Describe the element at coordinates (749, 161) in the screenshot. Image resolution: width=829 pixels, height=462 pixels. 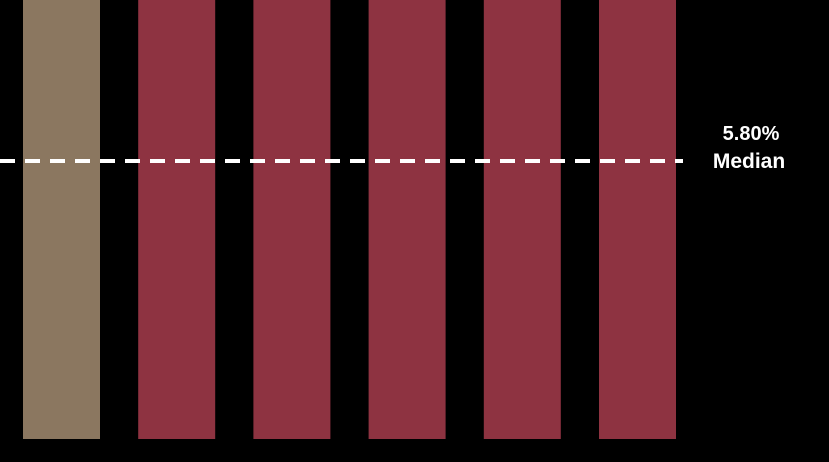
I see `median-text-label: Median` at that location.